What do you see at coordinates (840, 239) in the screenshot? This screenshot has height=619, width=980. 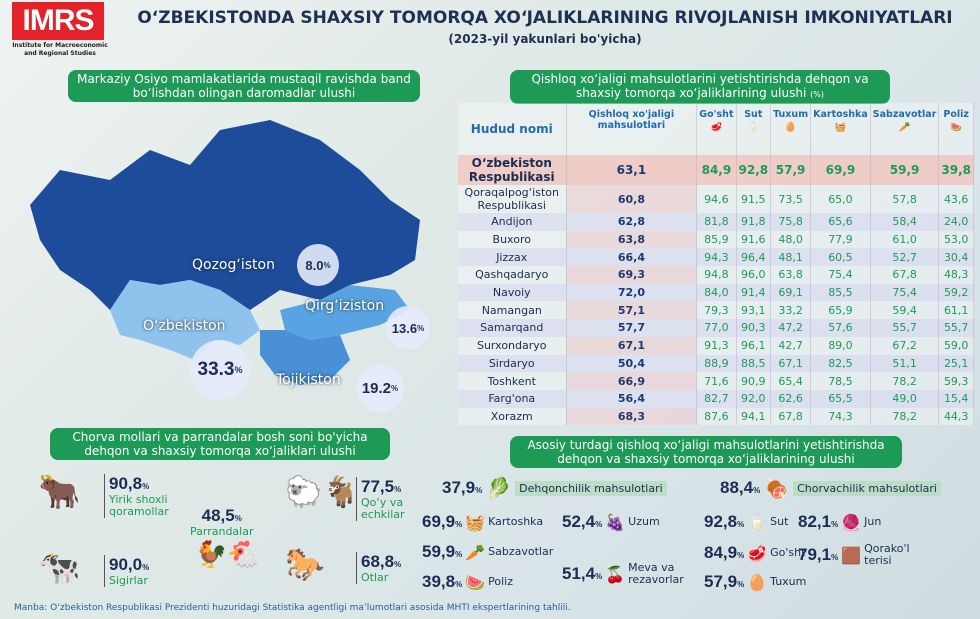 I see `value-cell: 77,9` at bounding box center [840, 239].